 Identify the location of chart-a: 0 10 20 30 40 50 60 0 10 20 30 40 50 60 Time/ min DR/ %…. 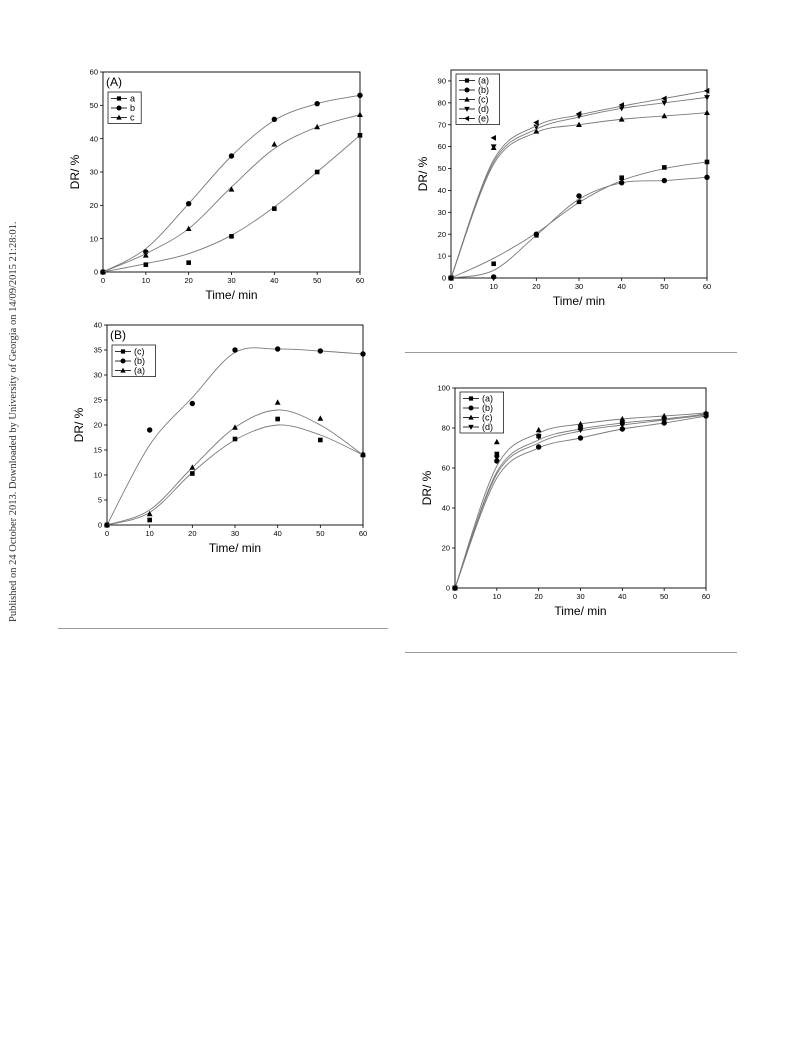
(216, 185).